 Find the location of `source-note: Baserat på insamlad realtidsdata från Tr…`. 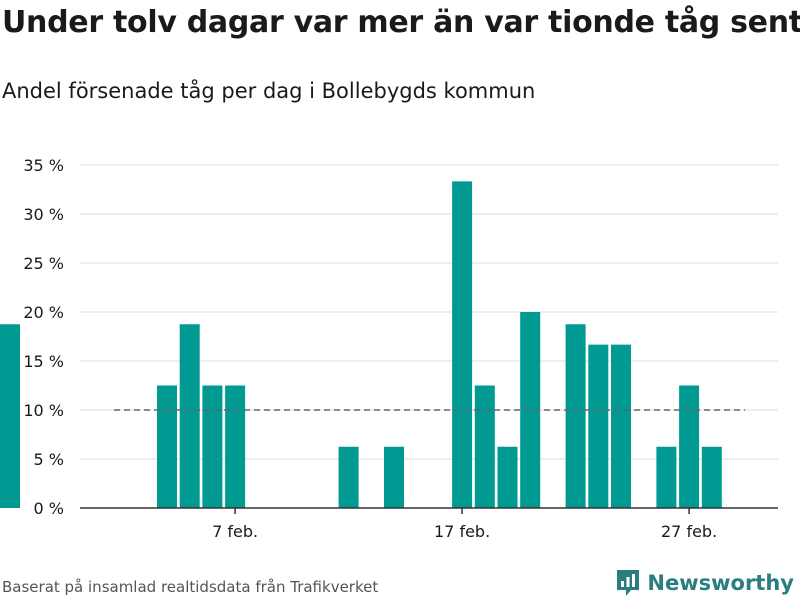

source-note: Baserat på insamlad realtidsdata från Tr… is located at coordinates (190, 587).